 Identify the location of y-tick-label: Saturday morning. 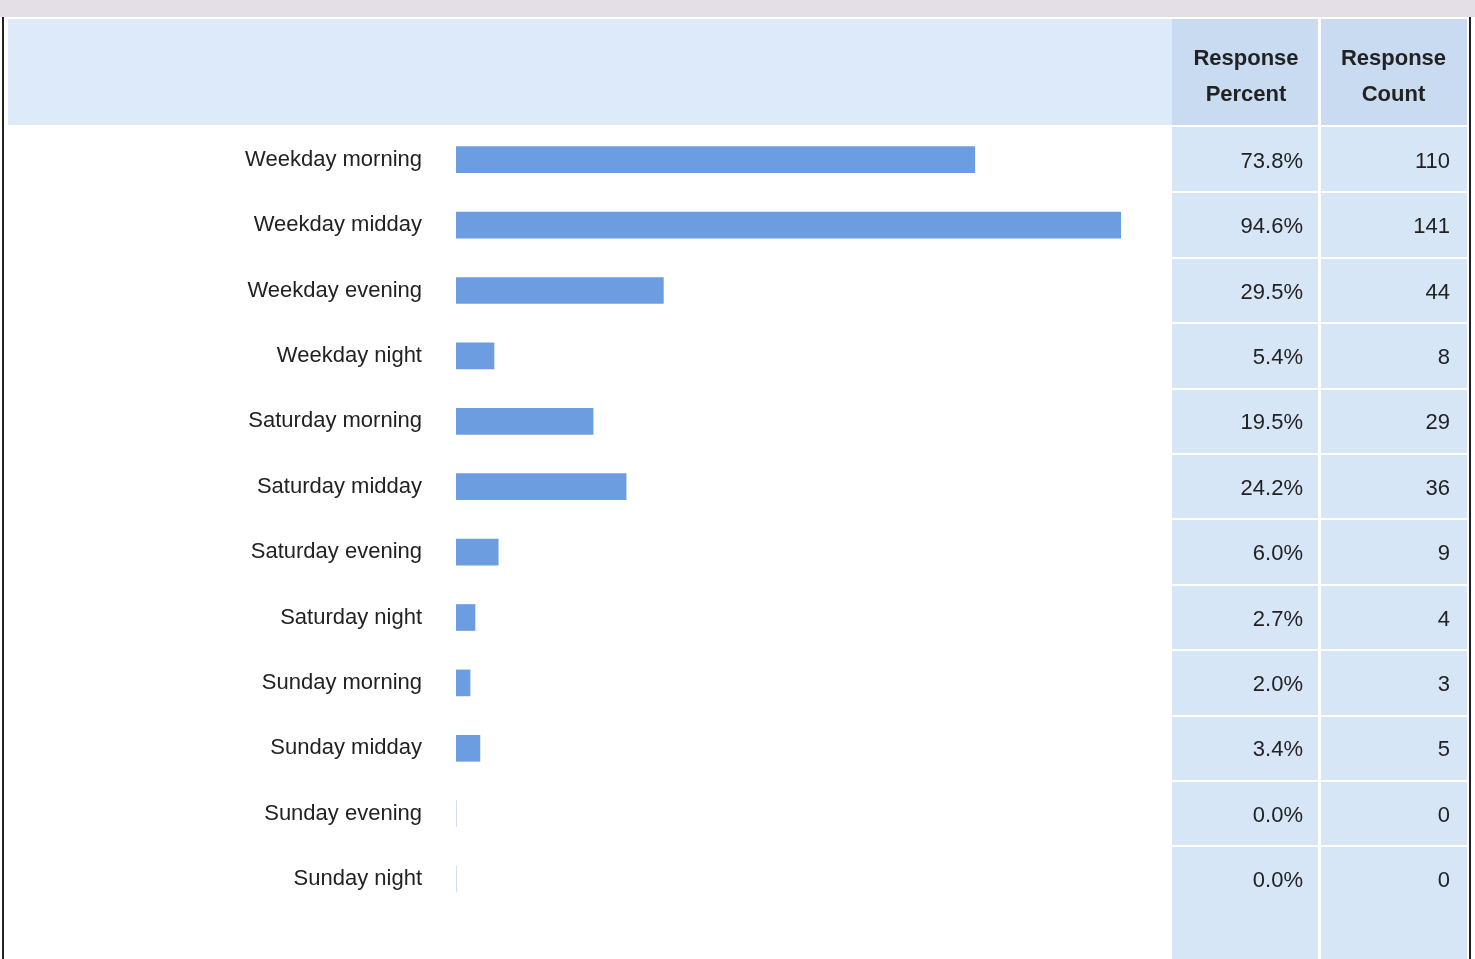
(335, 420).